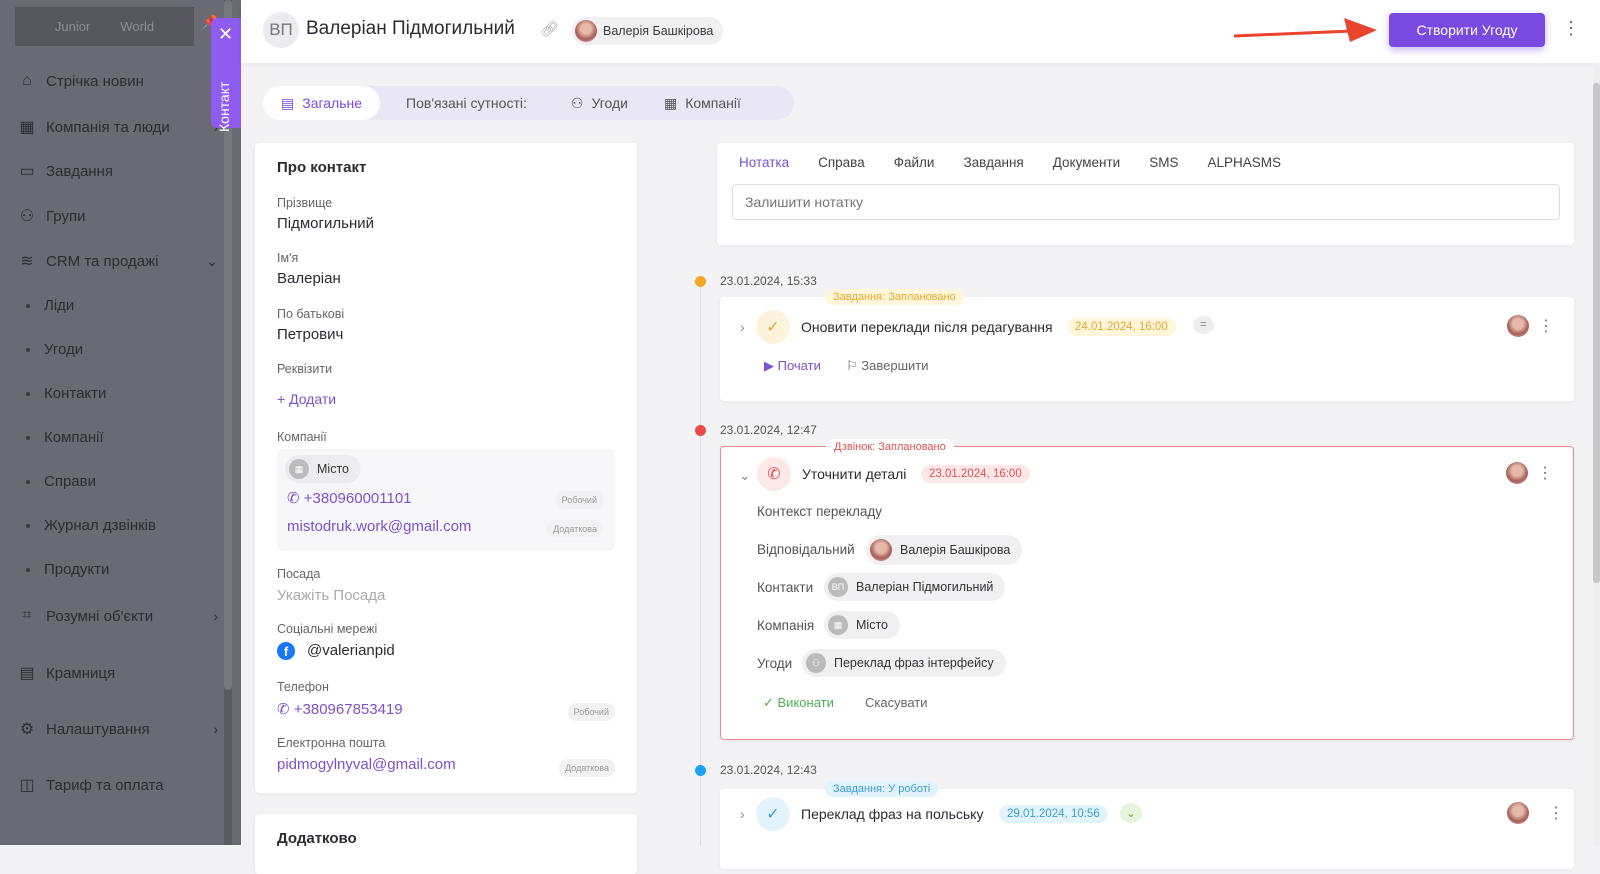  What do you see at coordinates (702, 103) in the screenshot?
I see `tab-companies: ▦ Компанії` at bounding box center [702, 103].